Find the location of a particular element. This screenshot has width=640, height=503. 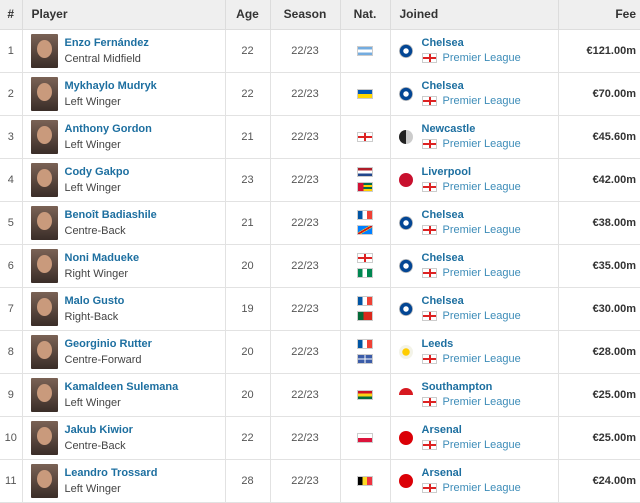

transfer-fee: €38.00m is located at coordinates (599, 223).